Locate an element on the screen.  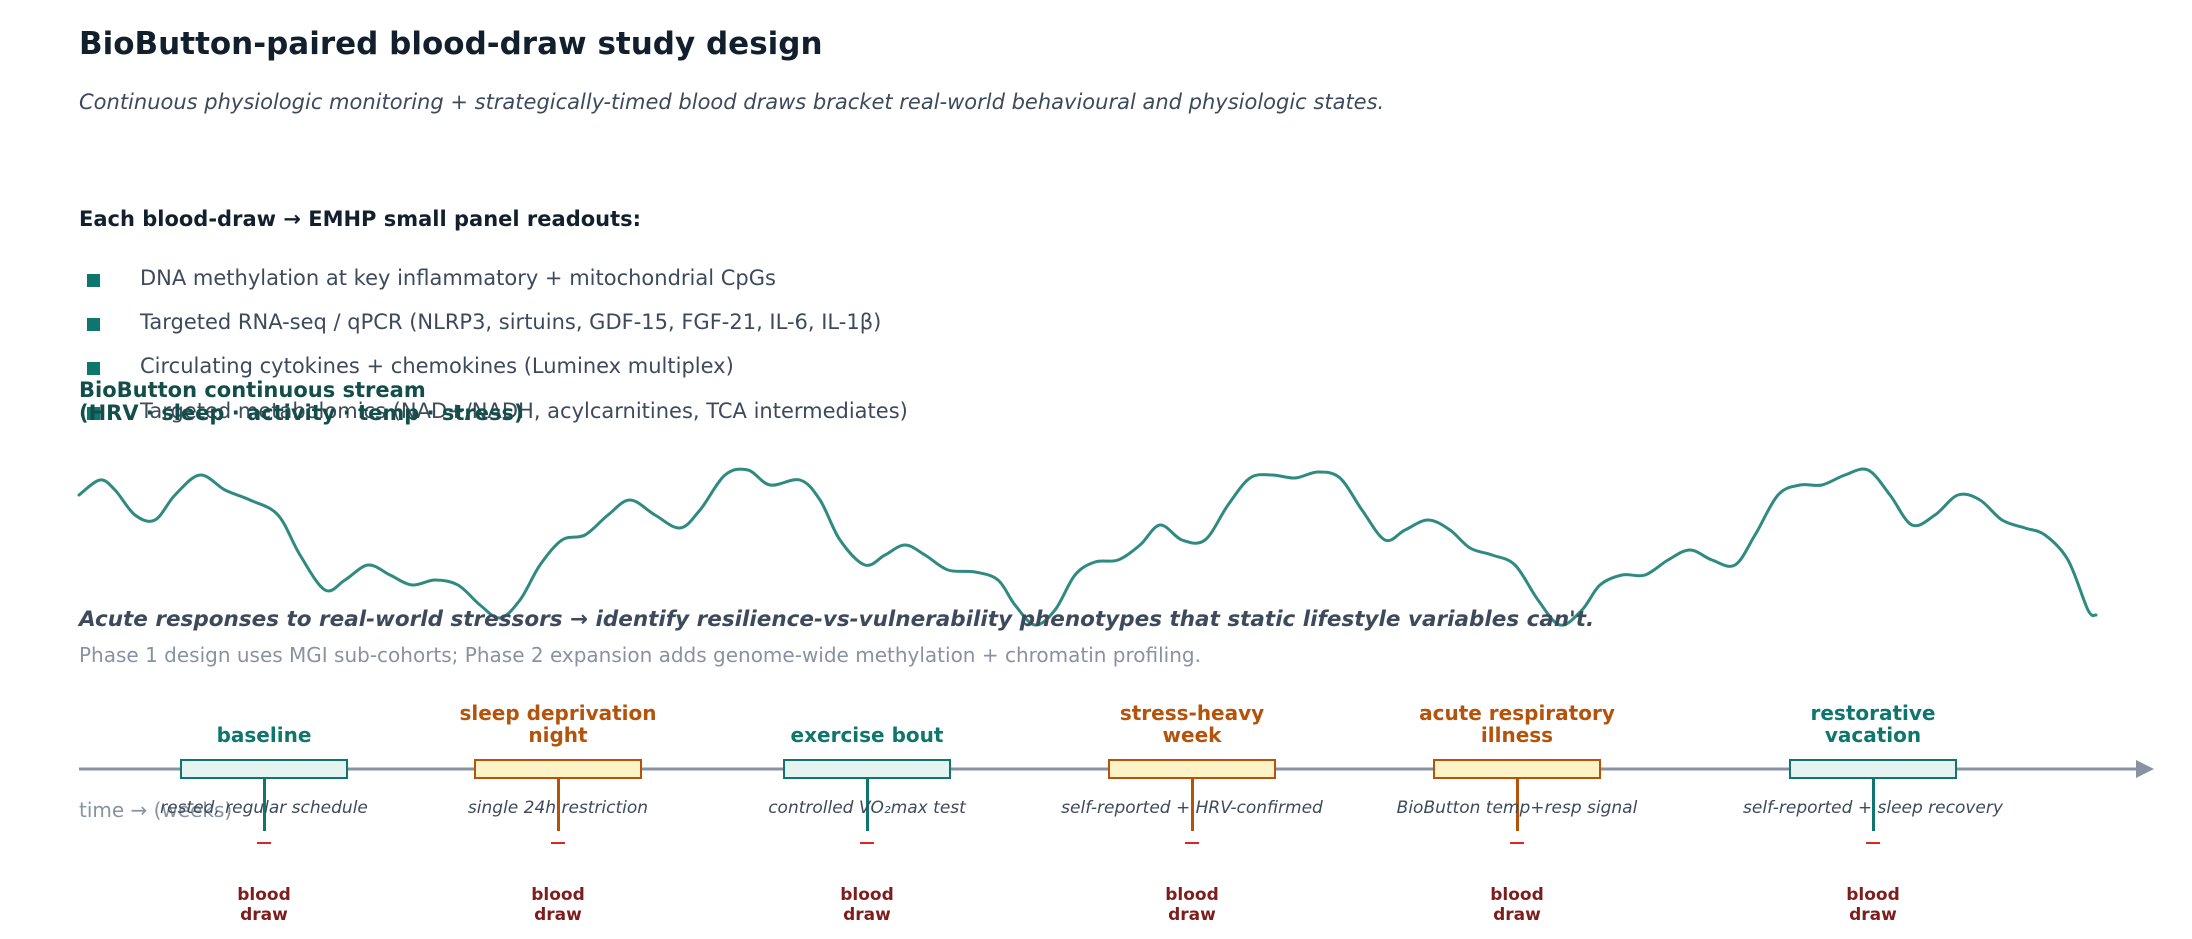
event-title-line: baseline is located at coordinates (264, 735).